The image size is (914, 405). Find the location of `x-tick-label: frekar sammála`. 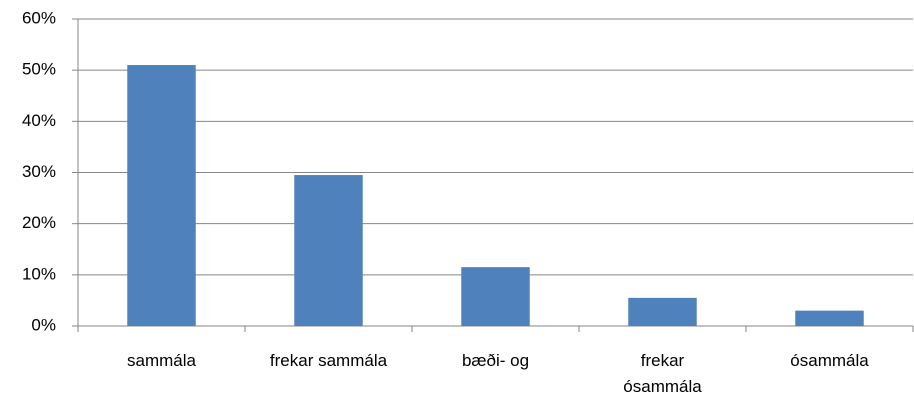

x-tick-label: frekar sammála is located at coordinates (328, 360).